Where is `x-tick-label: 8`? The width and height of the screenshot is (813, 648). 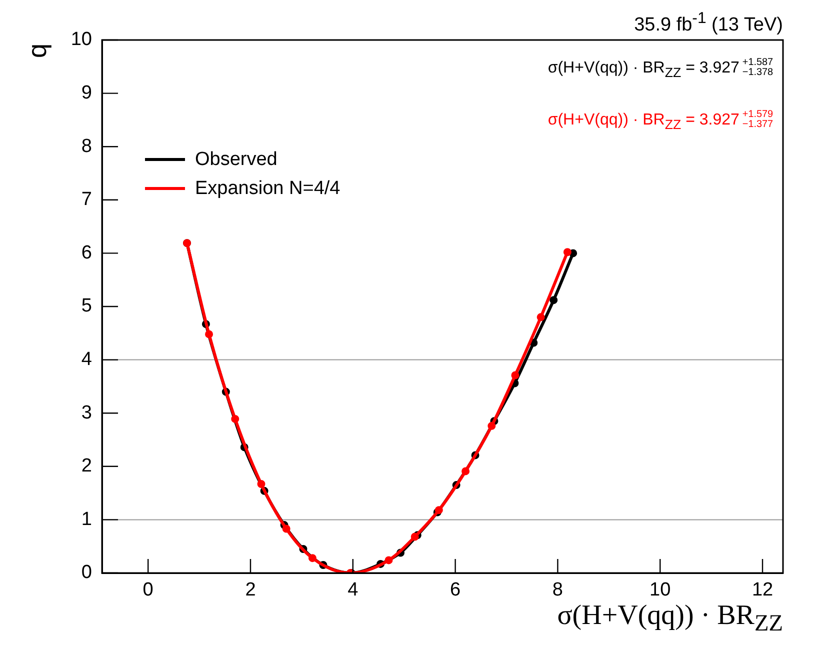
x-tick-label: 8 is located at coordinates (557, 590).